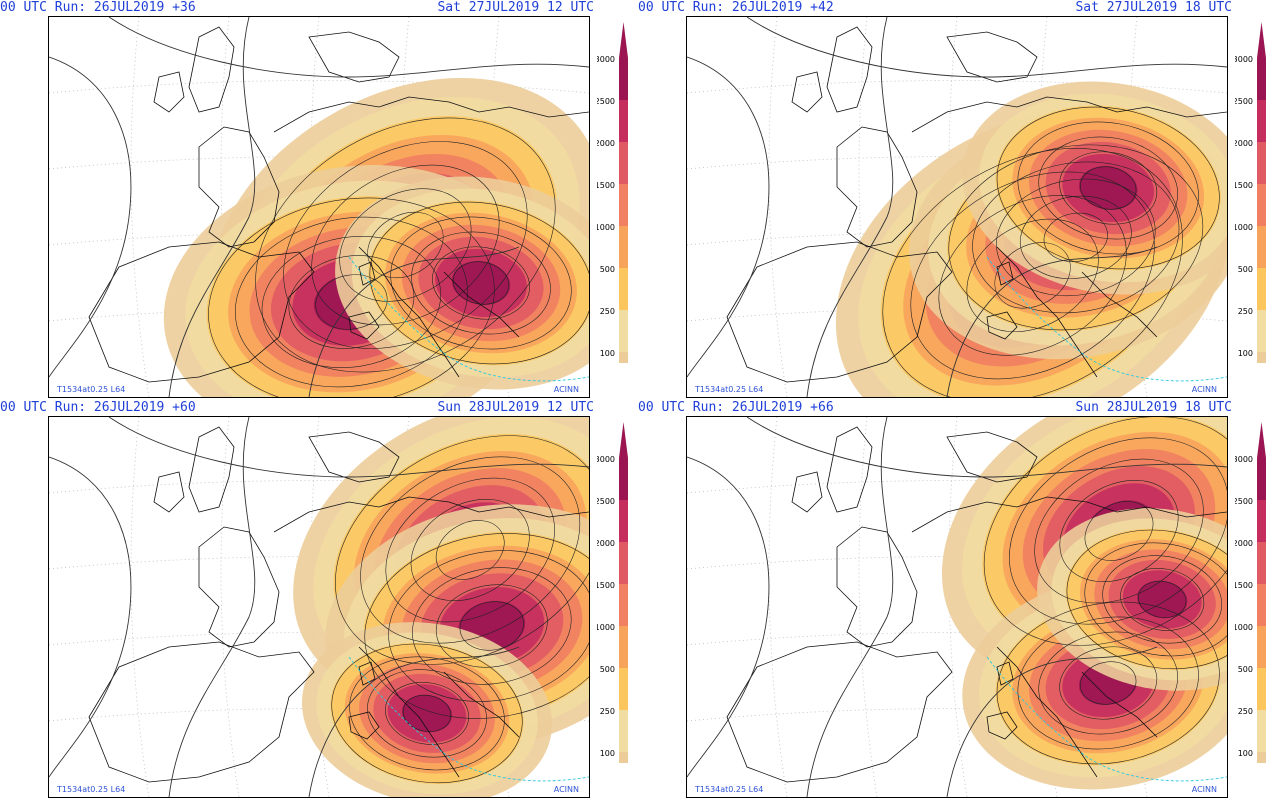 Image resolution: width=1276 pixels, height=800 pixels. What do you see at coordinates (606, 59) in the screenshot?
I see `colorbar-tick-label: 3000` at bounding box center [606, 59].